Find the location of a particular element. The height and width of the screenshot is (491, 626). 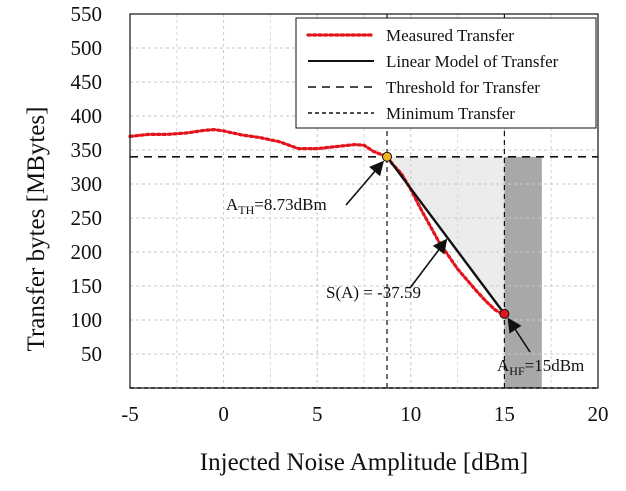

ath-main: A is located at coordinates (232, 204).